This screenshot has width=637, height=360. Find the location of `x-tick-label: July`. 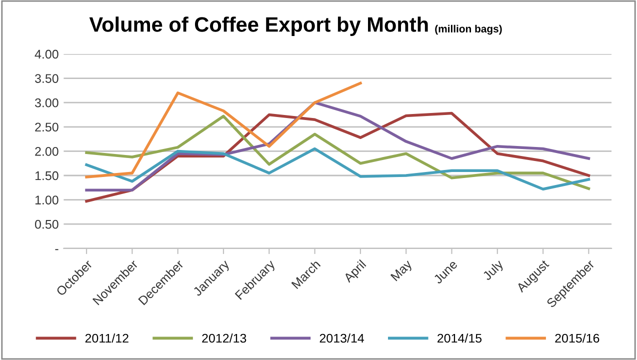

x-tick-label: July is located at coordinates (494, 270).